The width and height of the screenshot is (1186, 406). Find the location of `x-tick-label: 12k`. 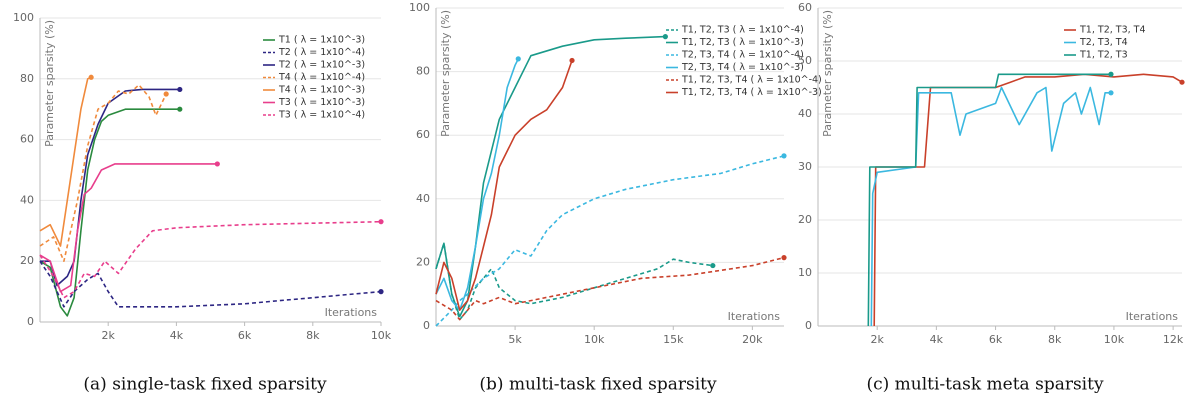

x-tick-label: 12k is located at coordinates (1173, 339).